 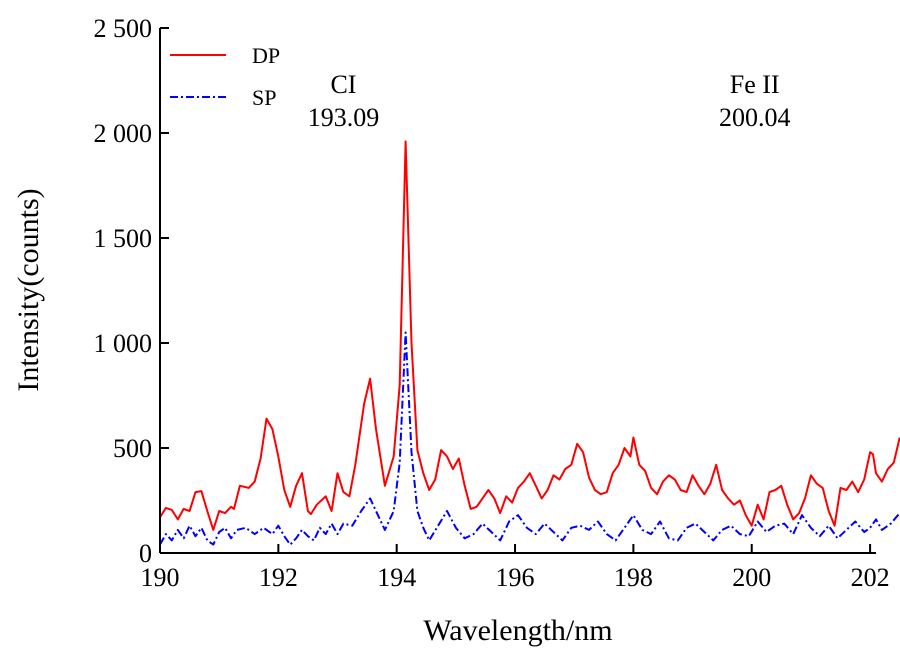 I want to click on y-tick-label: 2 500, so click(x=123, y=28).